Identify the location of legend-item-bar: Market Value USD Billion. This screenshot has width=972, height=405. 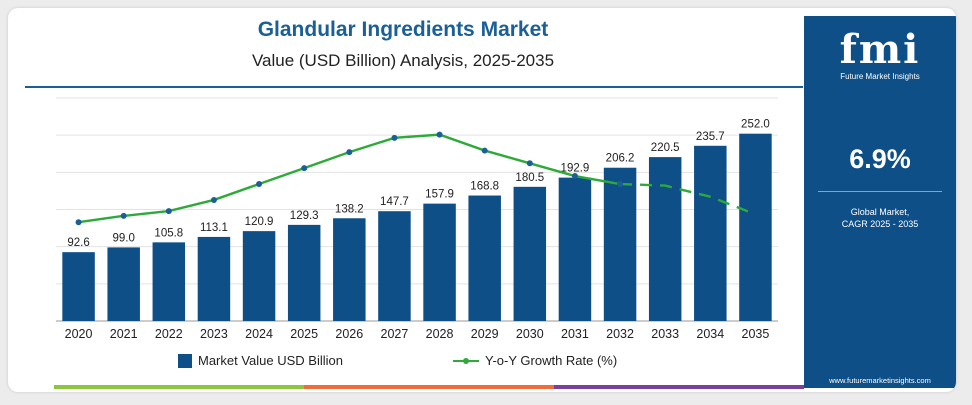
(260, 360).